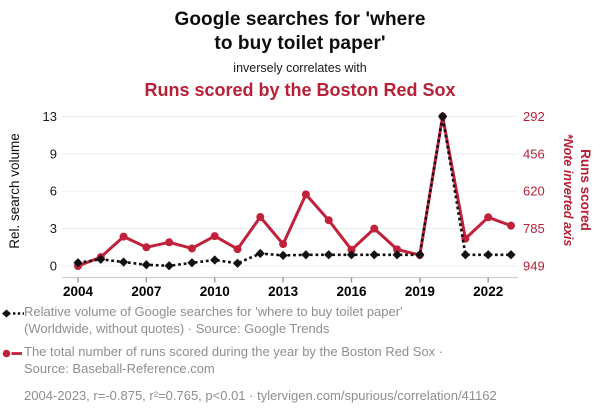 This screenshot has height=414, width=600. What do you see at coordinates (534, 116) in the screenshot?
I see `right-tick-label: 292` at bounding box center [534, 116].